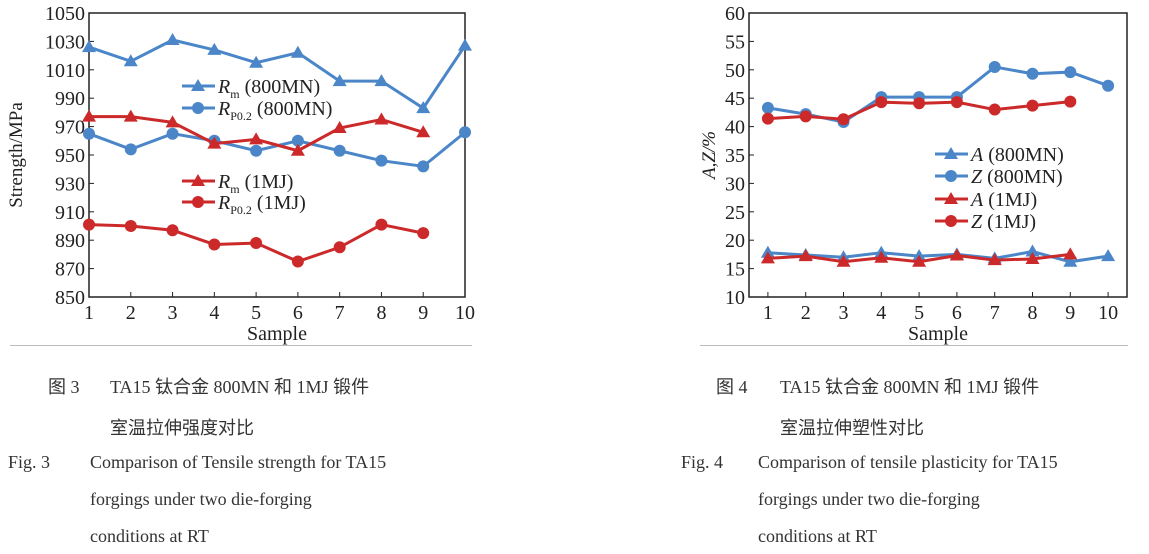 This screenshot has height=554, width=1149. What do you see at coordinates (70, 298) in the screenshot?
I see `y-tick-label: 850` at bounding box center [70, 298].